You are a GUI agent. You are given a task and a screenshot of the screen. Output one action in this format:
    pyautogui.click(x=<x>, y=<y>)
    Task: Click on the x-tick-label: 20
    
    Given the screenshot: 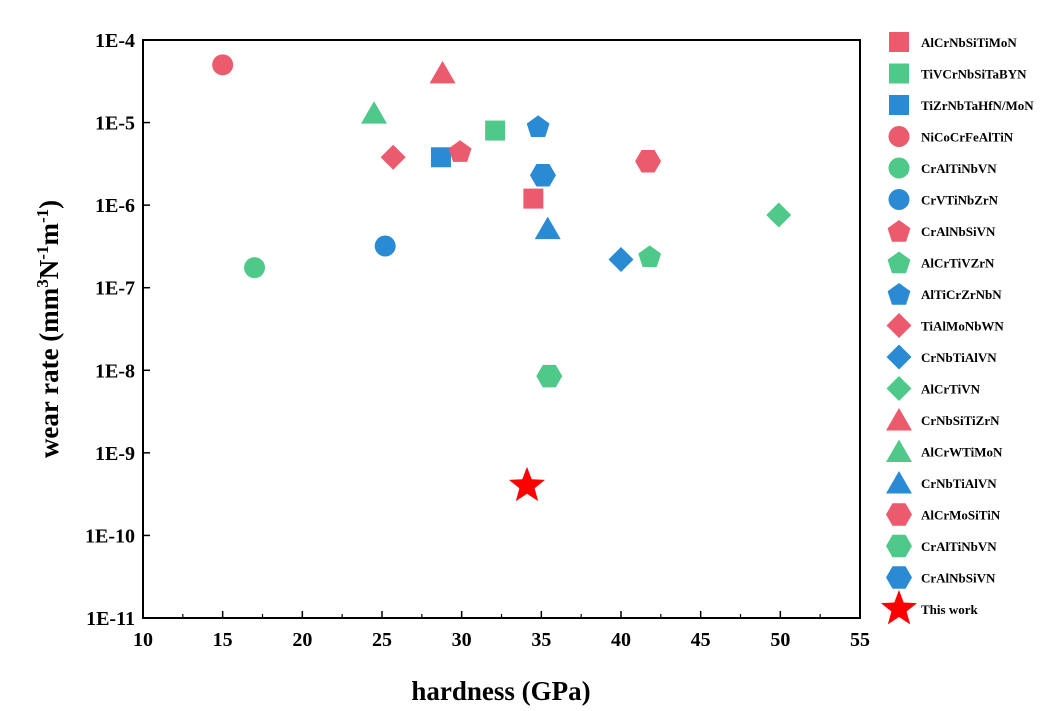 What is the action you would take?
    pyautogui.click(x=302, y=640)
    